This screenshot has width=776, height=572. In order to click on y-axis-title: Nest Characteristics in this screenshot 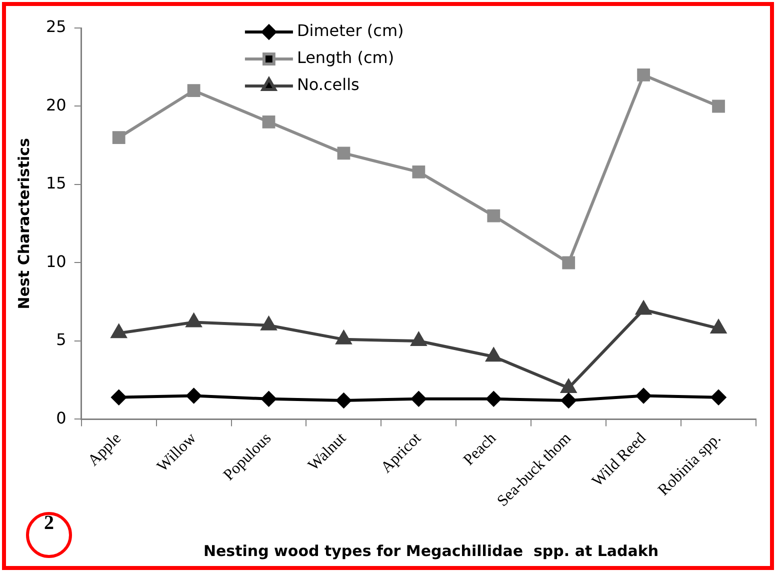, I will do `click(23, 224)`.